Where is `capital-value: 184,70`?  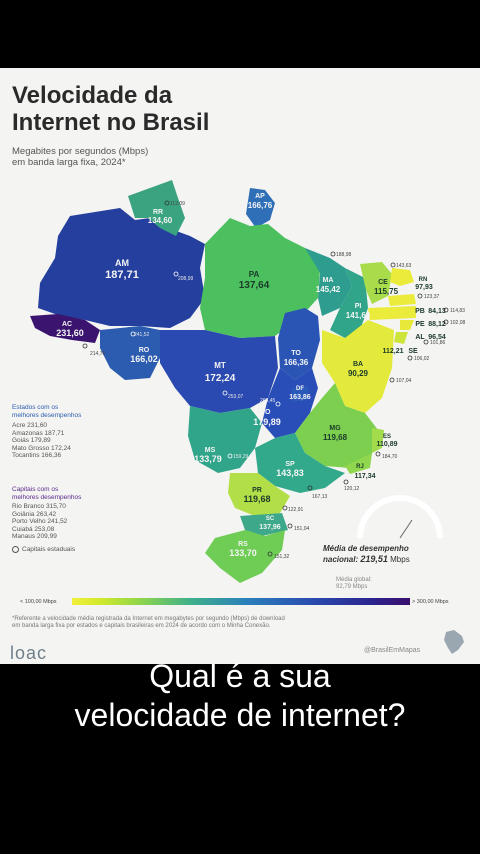
capital-value: 184,70 is located at coordinates (390, 457).